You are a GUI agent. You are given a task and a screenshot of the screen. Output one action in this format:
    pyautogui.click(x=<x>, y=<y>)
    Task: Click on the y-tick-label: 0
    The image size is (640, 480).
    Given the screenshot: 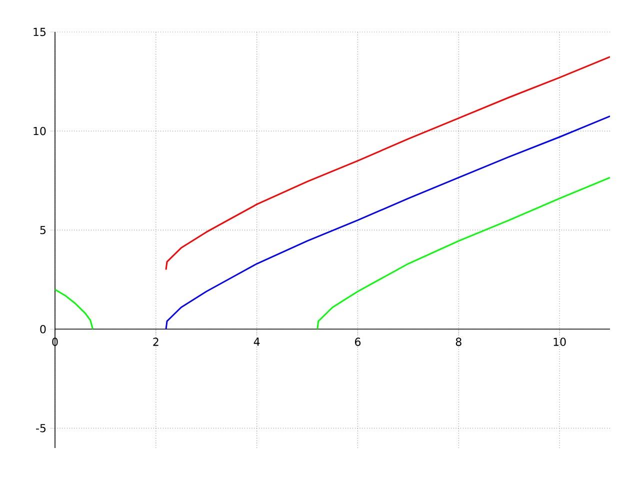 What is the action you would take?
    pyautogui.click(x=43, y=329)
    